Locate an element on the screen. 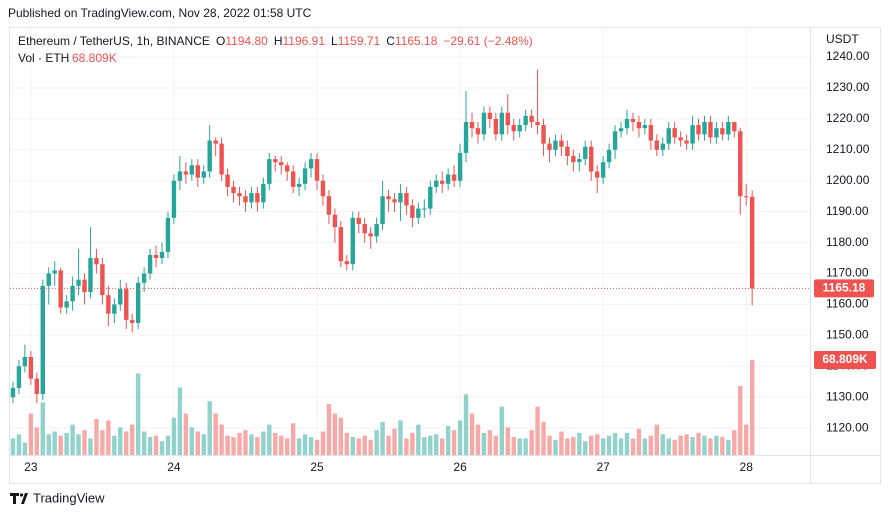 This screenshot has height=522, width=891. volume-value: 68.809K is located at coordinates (94, 58).